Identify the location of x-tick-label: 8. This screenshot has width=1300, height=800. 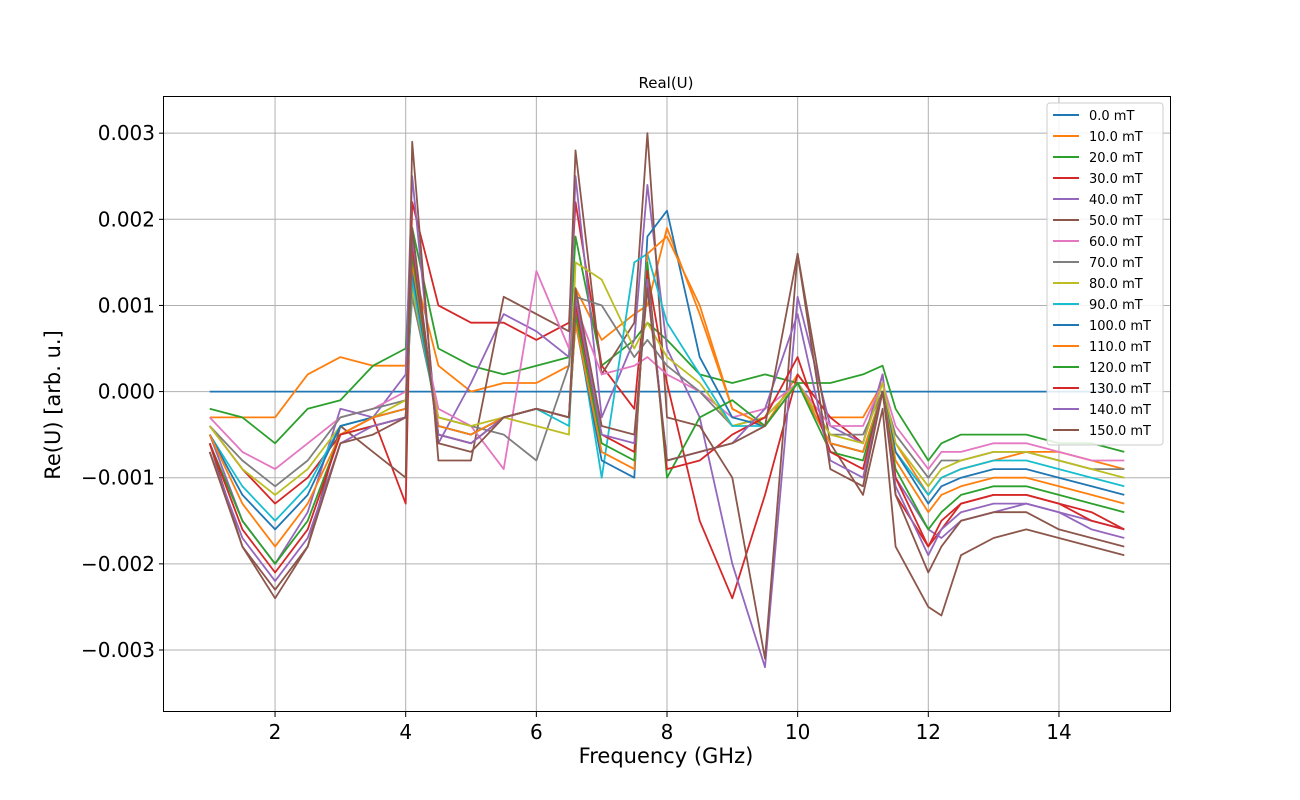
(667, 732).